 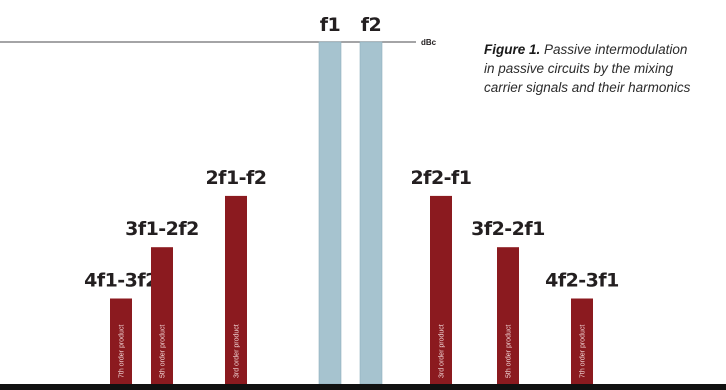 What do you see at coordinates (122, 351) in the screenshot?
I see `imd-order-label-4f1-3f2: 7th order product` at bounding box center [122, 351].